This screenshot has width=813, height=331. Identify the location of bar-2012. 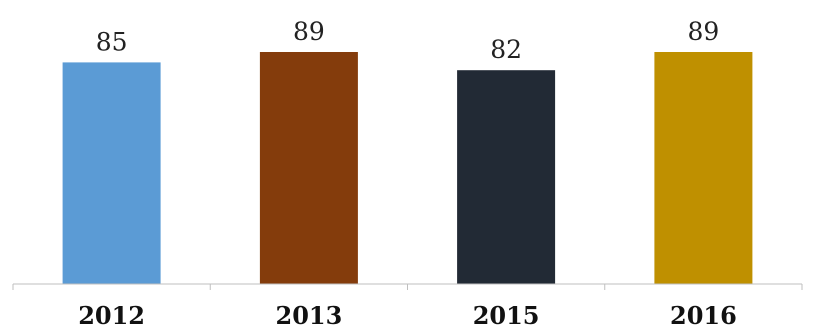
(111, 173).